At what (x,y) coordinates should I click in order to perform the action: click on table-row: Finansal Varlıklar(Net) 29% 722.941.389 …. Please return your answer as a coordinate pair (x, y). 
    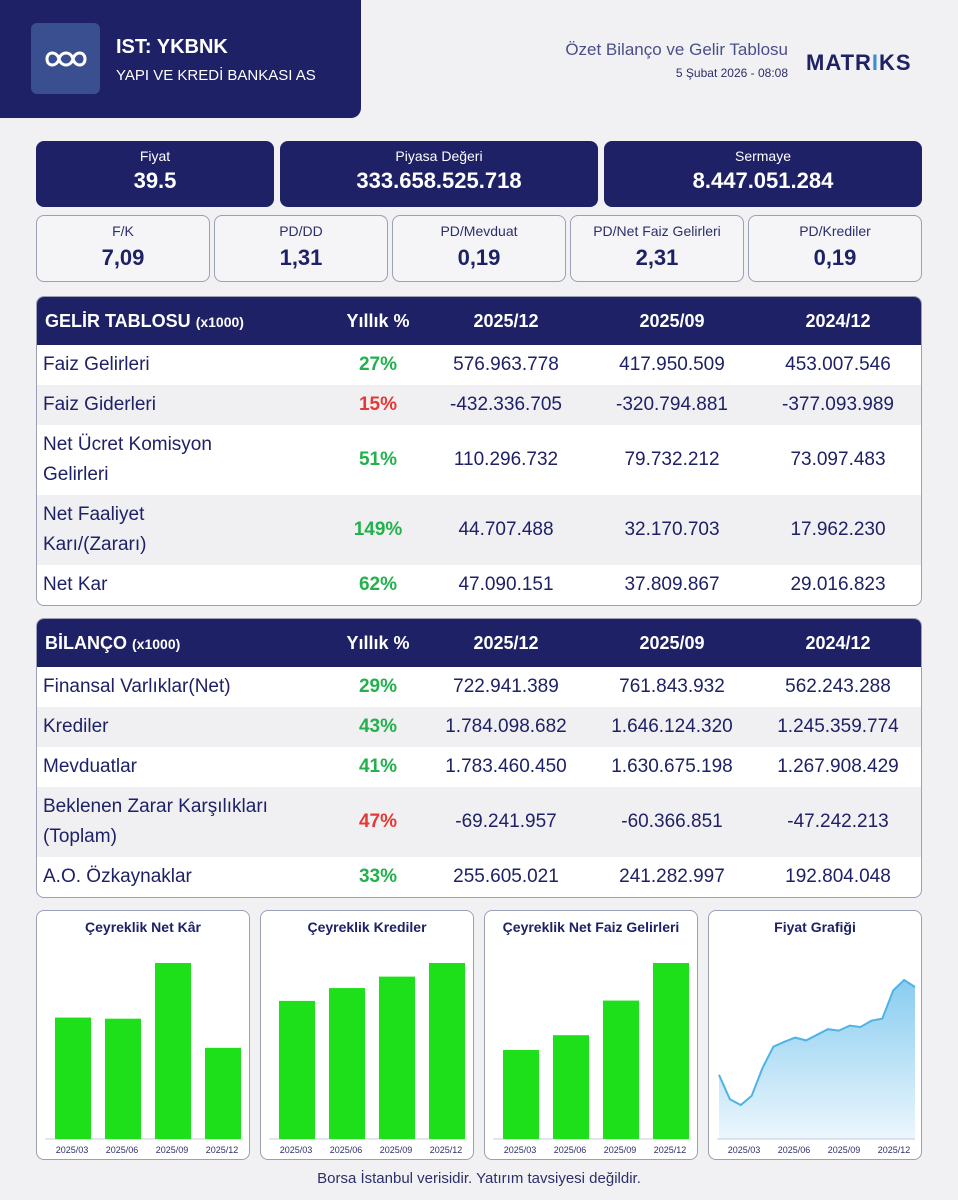
    Looking at the image, I should click on (479, 687).